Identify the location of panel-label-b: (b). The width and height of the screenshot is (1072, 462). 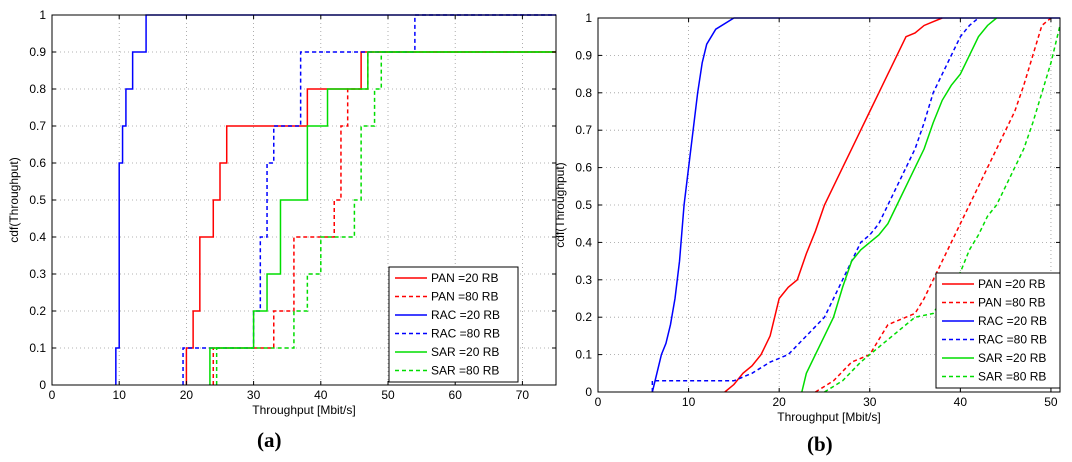
(820, 444).